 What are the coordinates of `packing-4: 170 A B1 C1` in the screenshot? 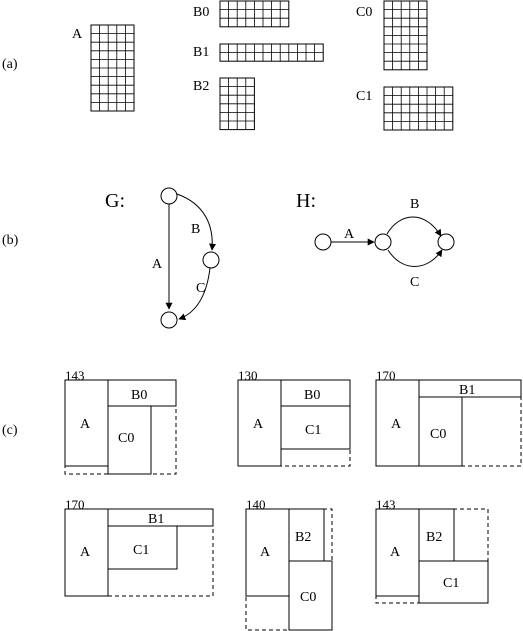 It's located at (139, 547).